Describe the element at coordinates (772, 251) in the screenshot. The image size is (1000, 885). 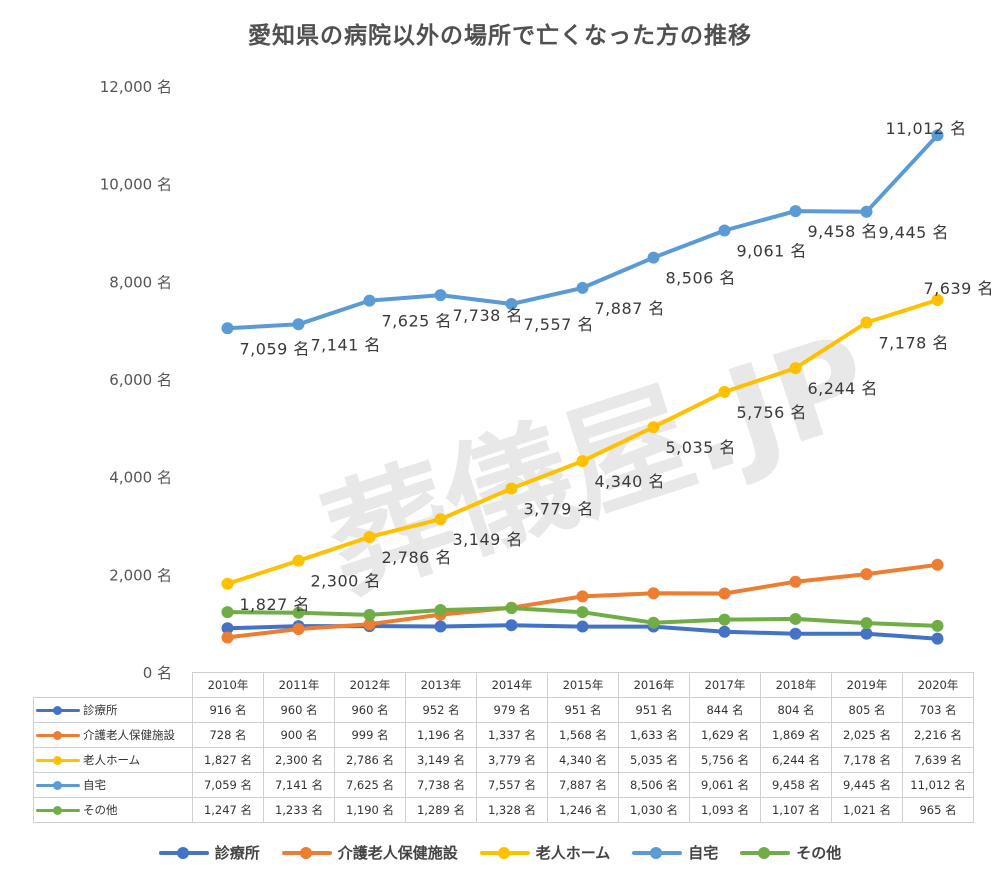
I see `data-label: 9,061 名` at that location.